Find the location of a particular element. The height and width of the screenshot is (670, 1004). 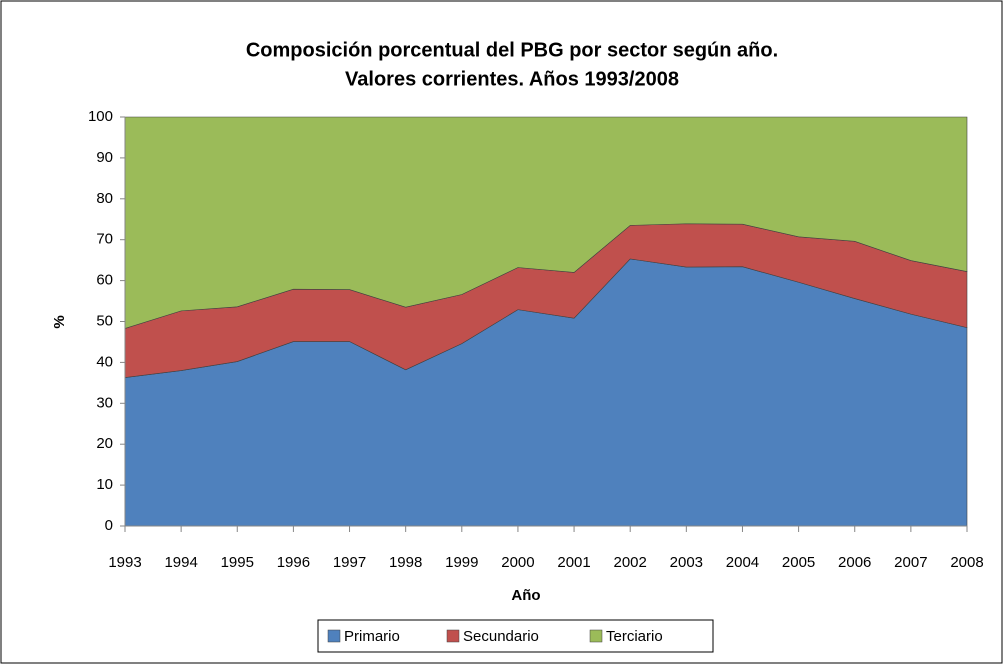

x-tick-label: 1999 is located at coordinates (461, 562).